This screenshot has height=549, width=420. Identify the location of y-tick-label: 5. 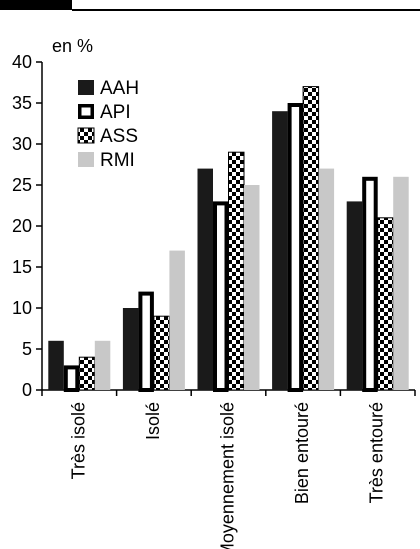
(27, 349).